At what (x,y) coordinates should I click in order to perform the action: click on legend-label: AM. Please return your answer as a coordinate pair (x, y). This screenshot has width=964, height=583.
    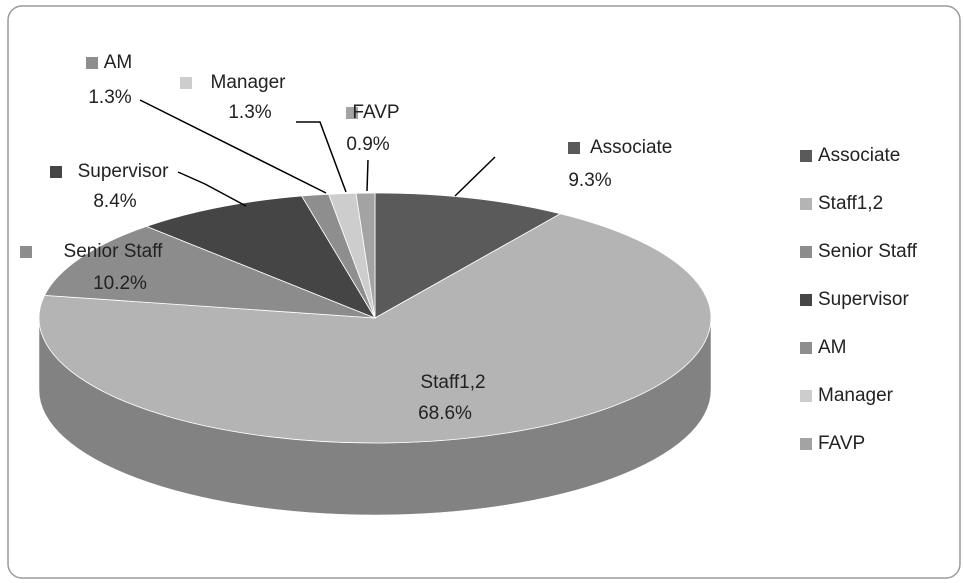
    Looking at the image, I should click on (832, 347).